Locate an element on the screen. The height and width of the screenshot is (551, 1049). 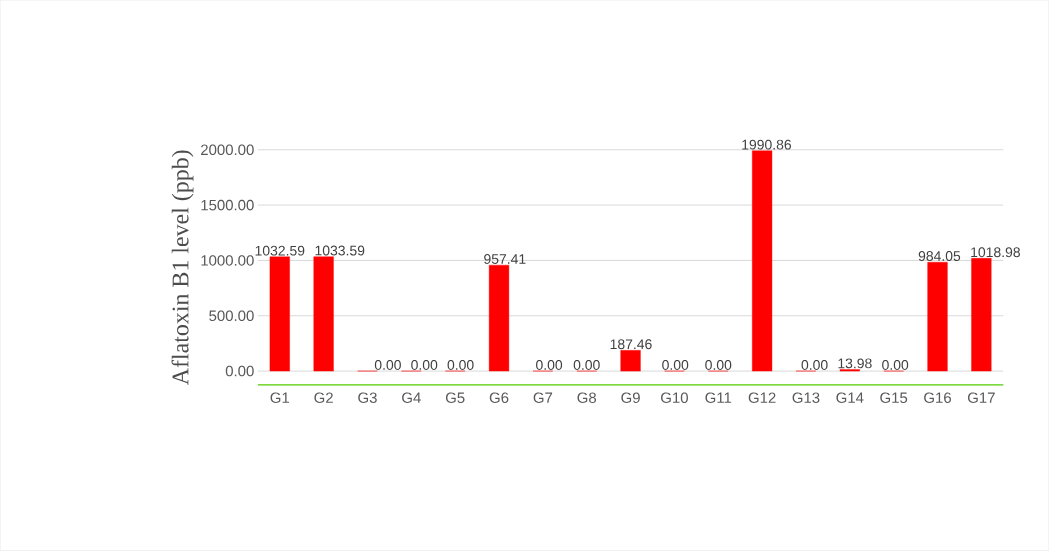
data-label: 984.05 is located at coordinates (939, 256).